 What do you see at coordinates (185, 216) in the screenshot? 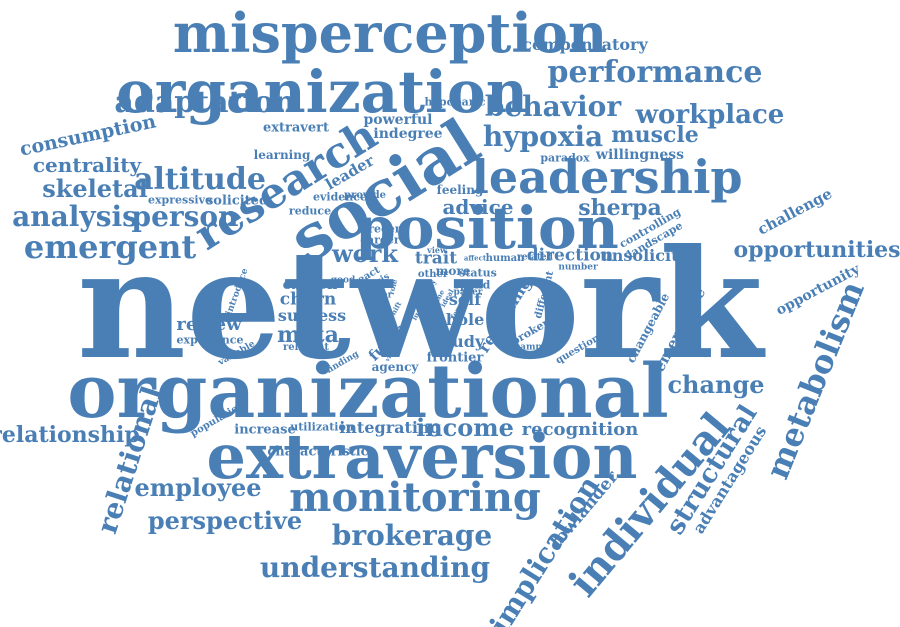
I see `word-person: person` at bounding box center [185, 216].